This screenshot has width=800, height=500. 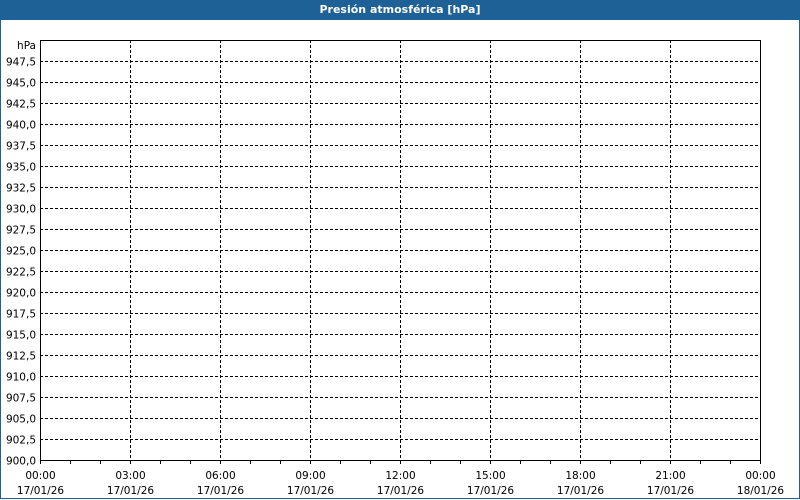 What do you see at coordinates (310, 476) in the screenshot?
I see `x-tick-time: 09:00` at bounding box center [310, 476].